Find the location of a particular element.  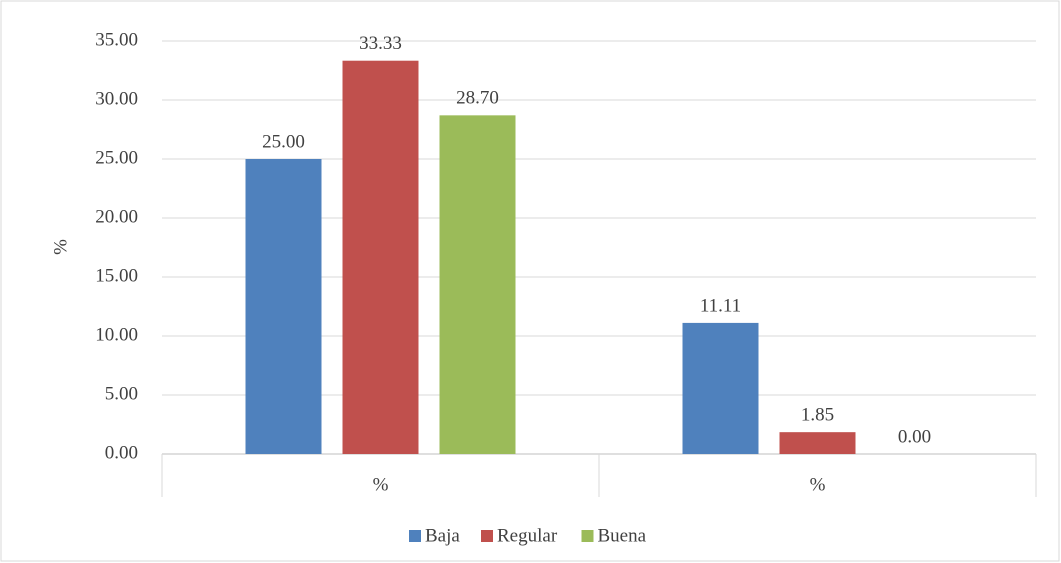

y-tick-label: 30.00 is located at coordinates (116, 98).